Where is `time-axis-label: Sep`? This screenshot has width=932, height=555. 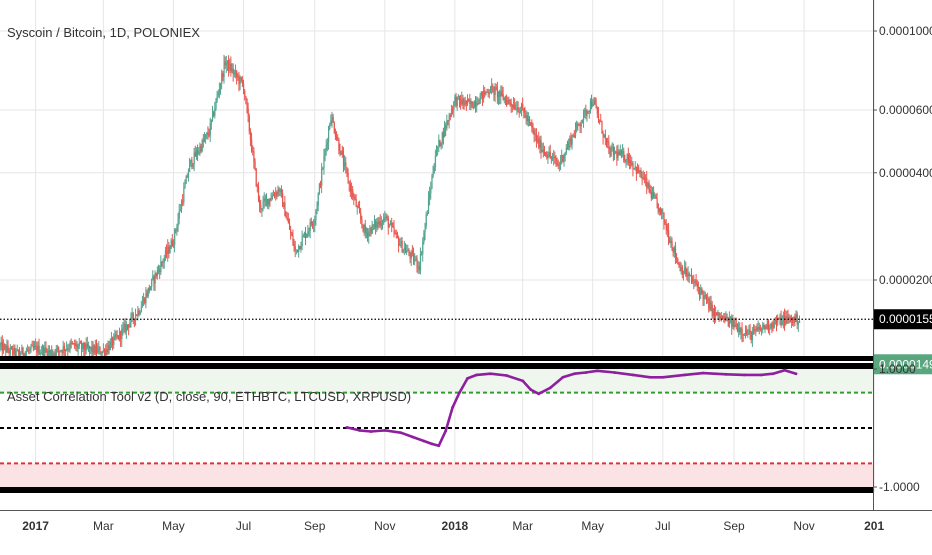
time-axis-label: Sep is located at coordinates (734, 526).